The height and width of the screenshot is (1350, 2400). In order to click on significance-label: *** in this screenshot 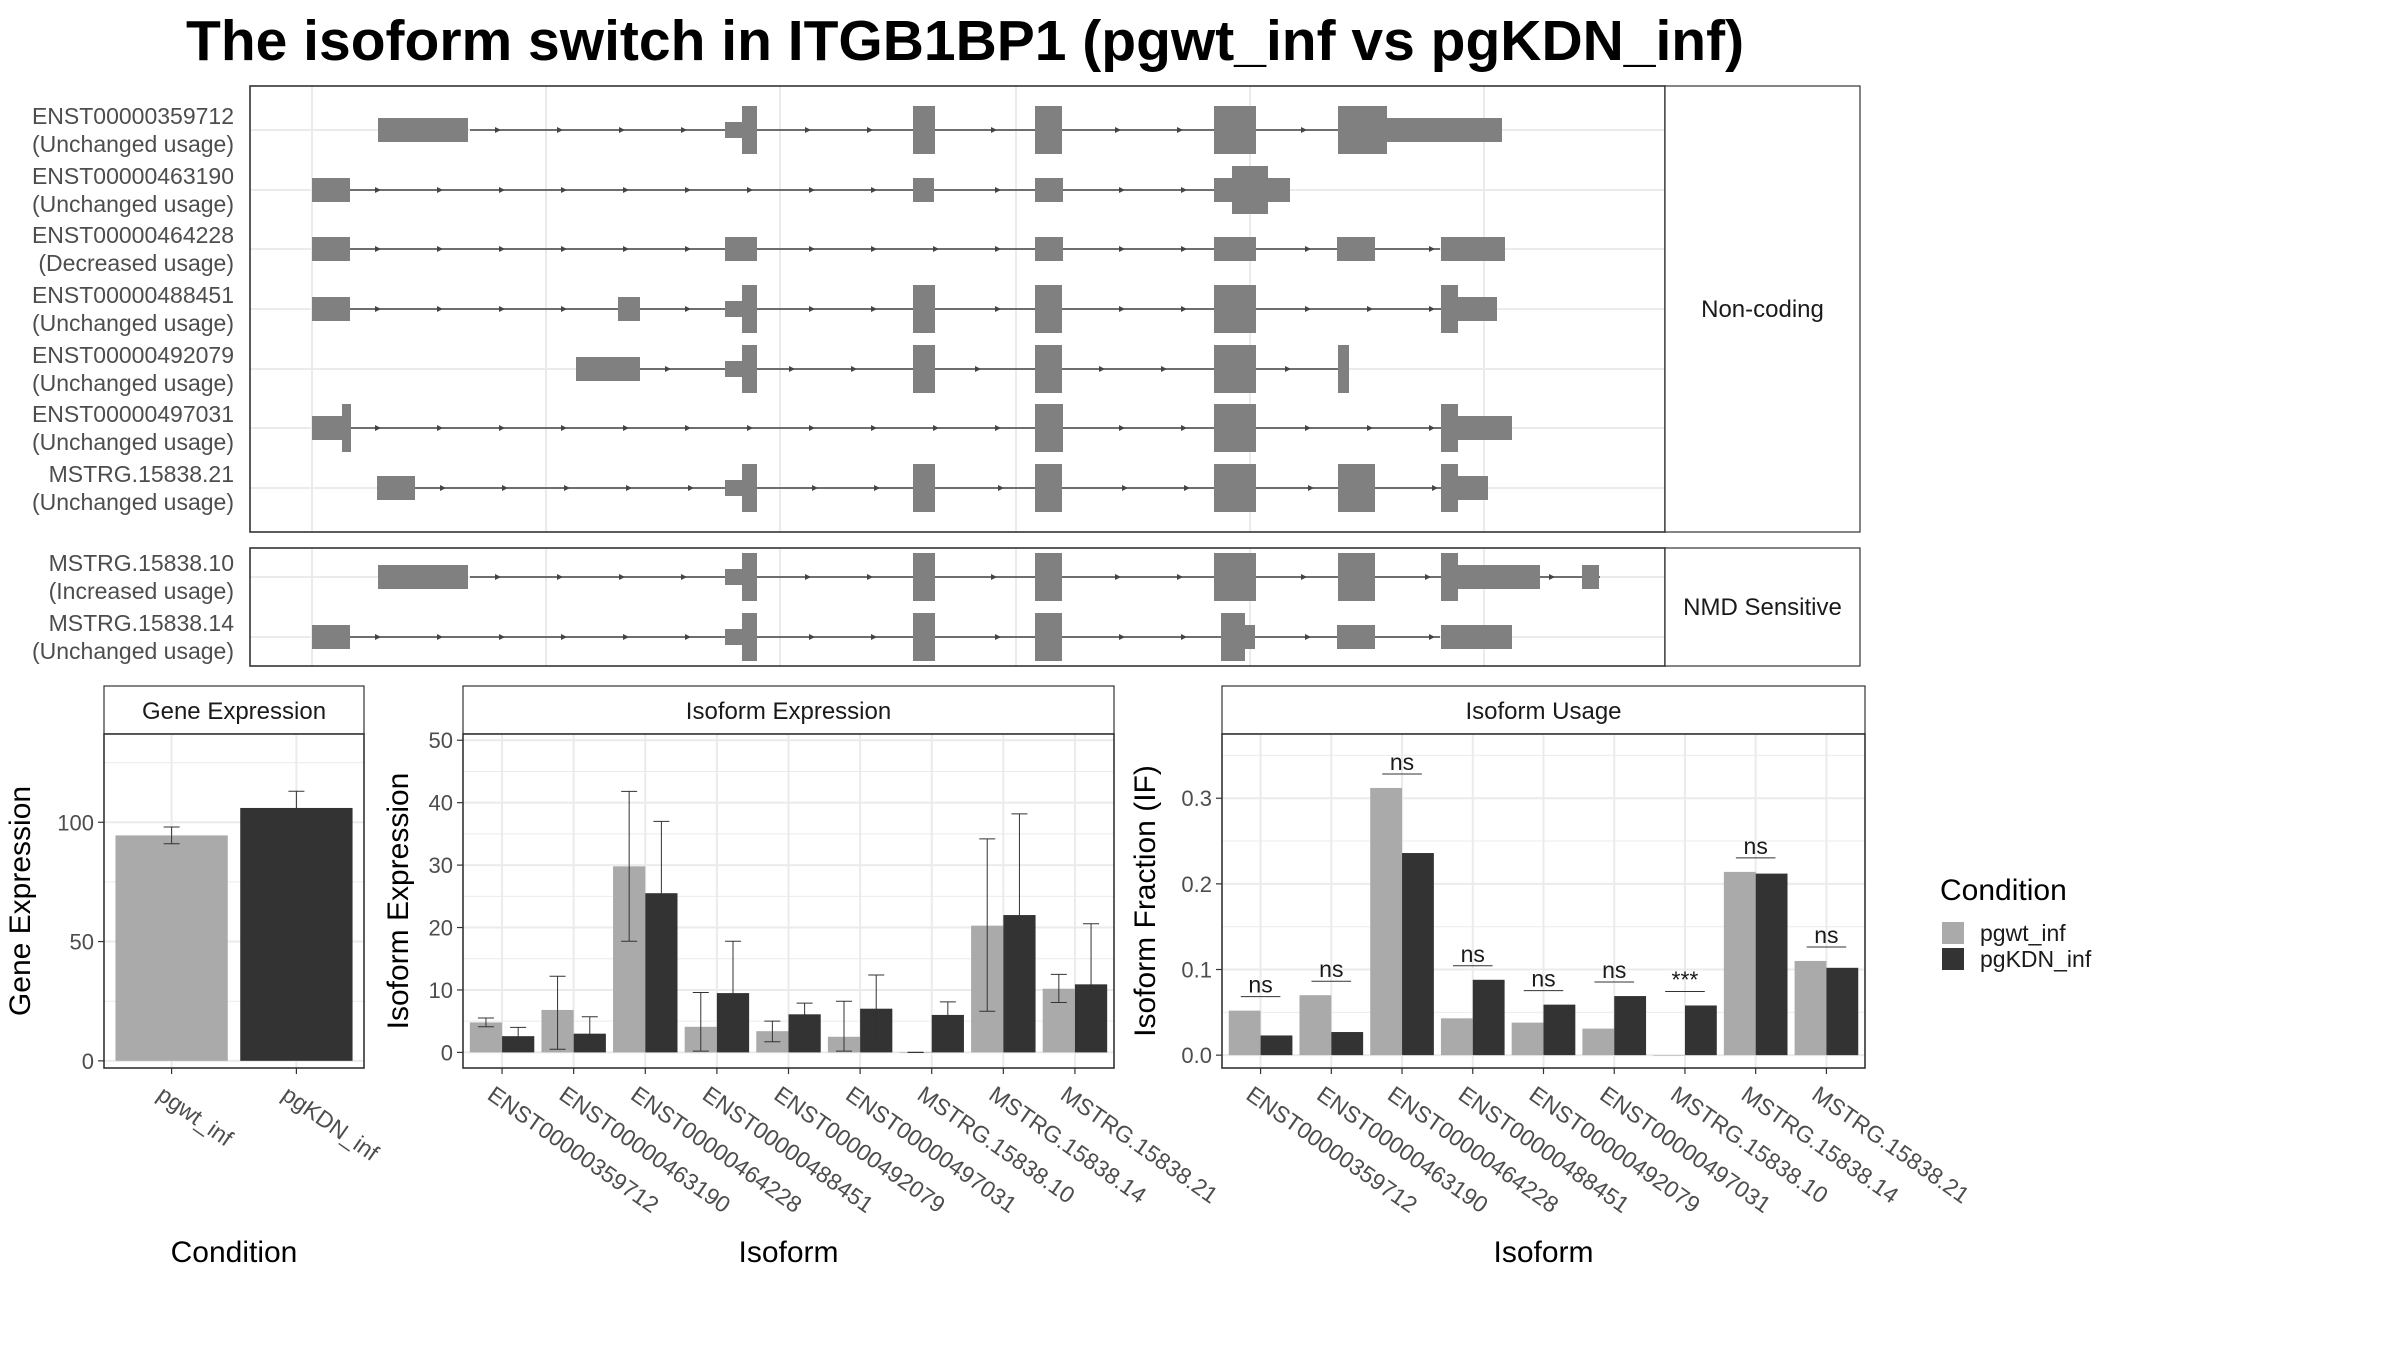, I will do `click(1685, 979)`.